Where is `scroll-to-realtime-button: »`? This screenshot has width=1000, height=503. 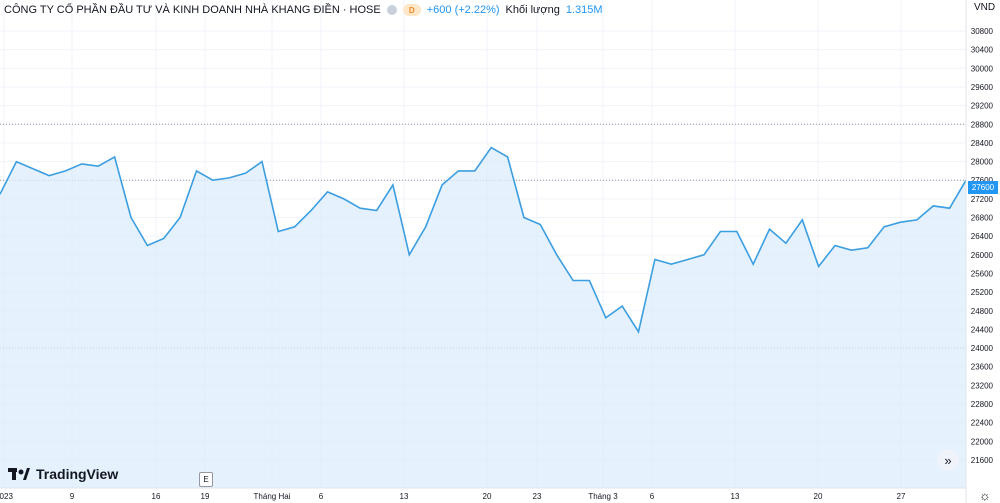
scroll-to-realtime-button: » is located at coordinates (948, 460).